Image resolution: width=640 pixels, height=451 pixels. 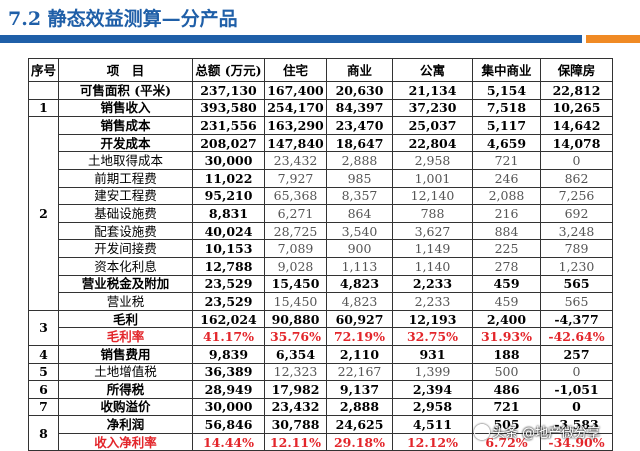 I want to click on value-cell: 565, so click(x=576, y=301).